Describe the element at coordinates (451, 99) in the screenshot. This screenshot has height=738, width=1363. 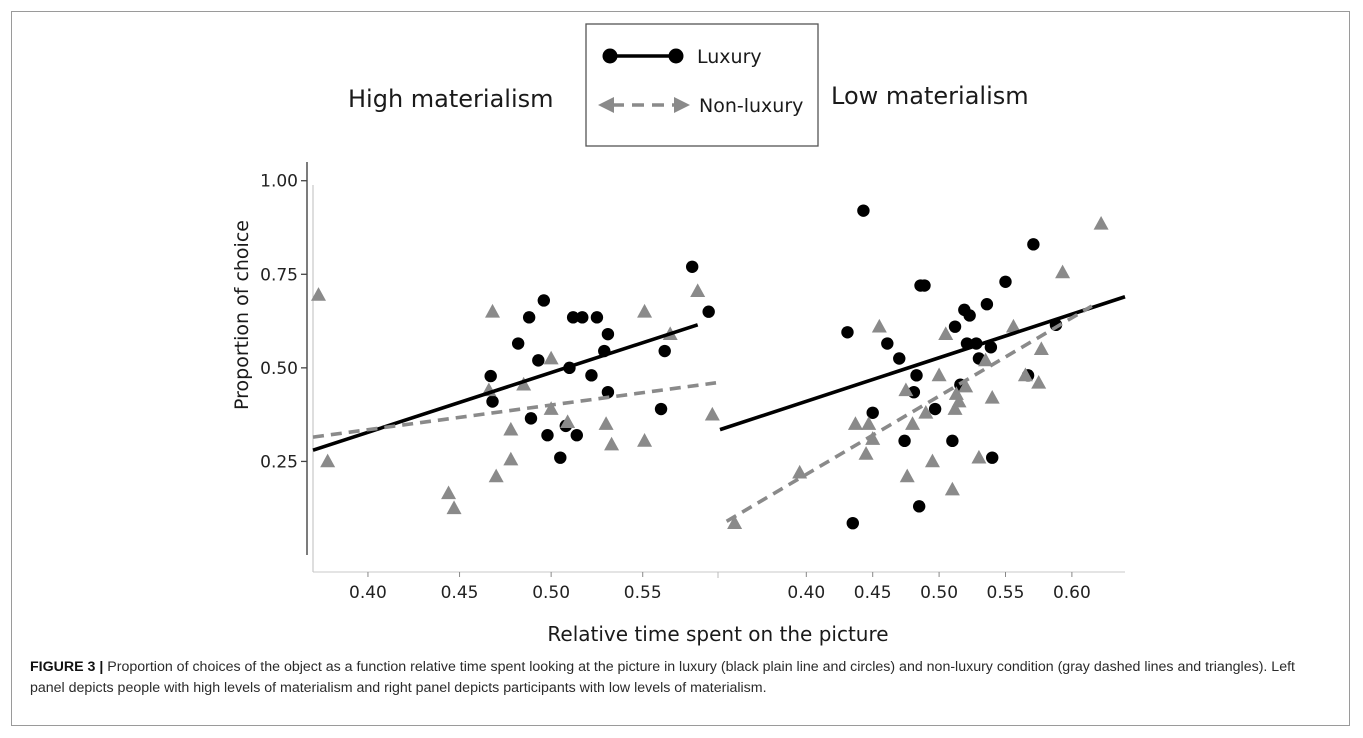
I see `panel-title-high: High materialism` at that location.